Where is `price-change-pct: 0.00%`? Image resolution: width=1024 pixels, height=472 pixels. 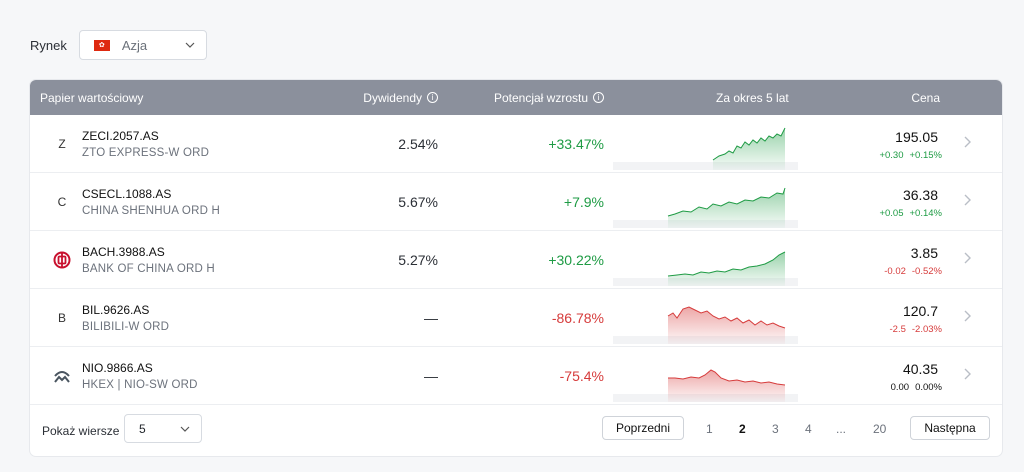
price-change-pct: 0.00% is located at coordinates (928, 387).